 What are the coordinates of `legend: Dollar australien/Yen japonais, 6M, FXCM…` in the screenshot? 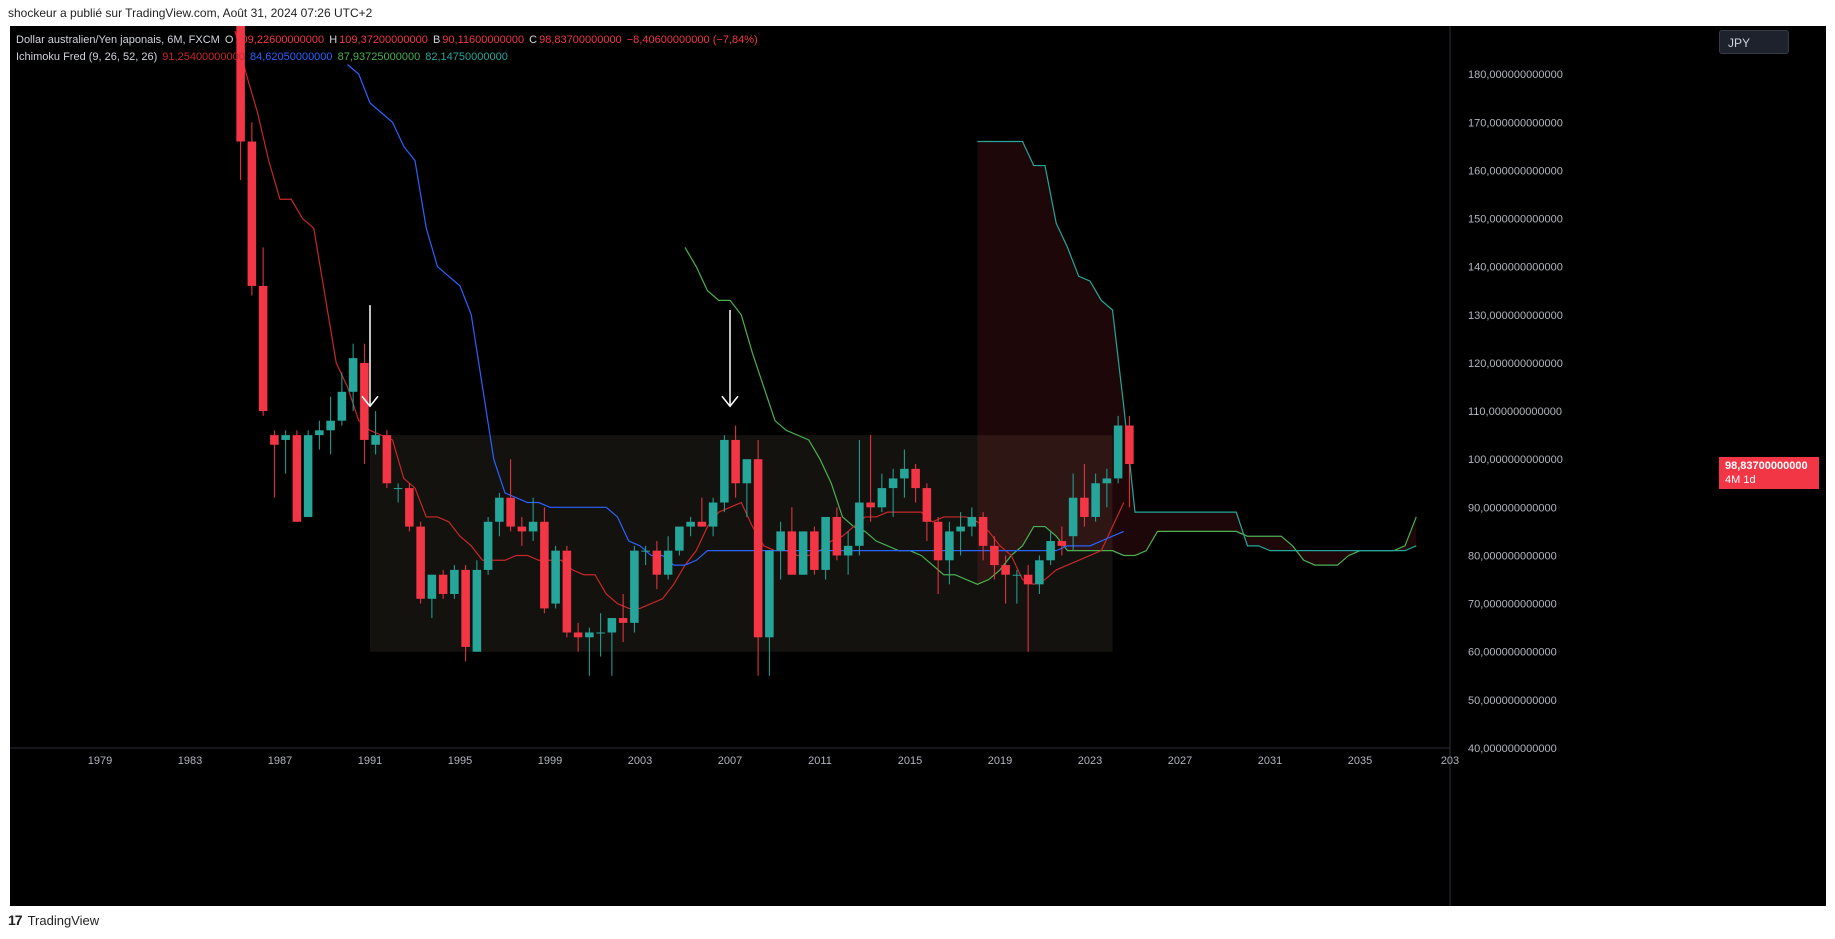 It's located at (388, 49).